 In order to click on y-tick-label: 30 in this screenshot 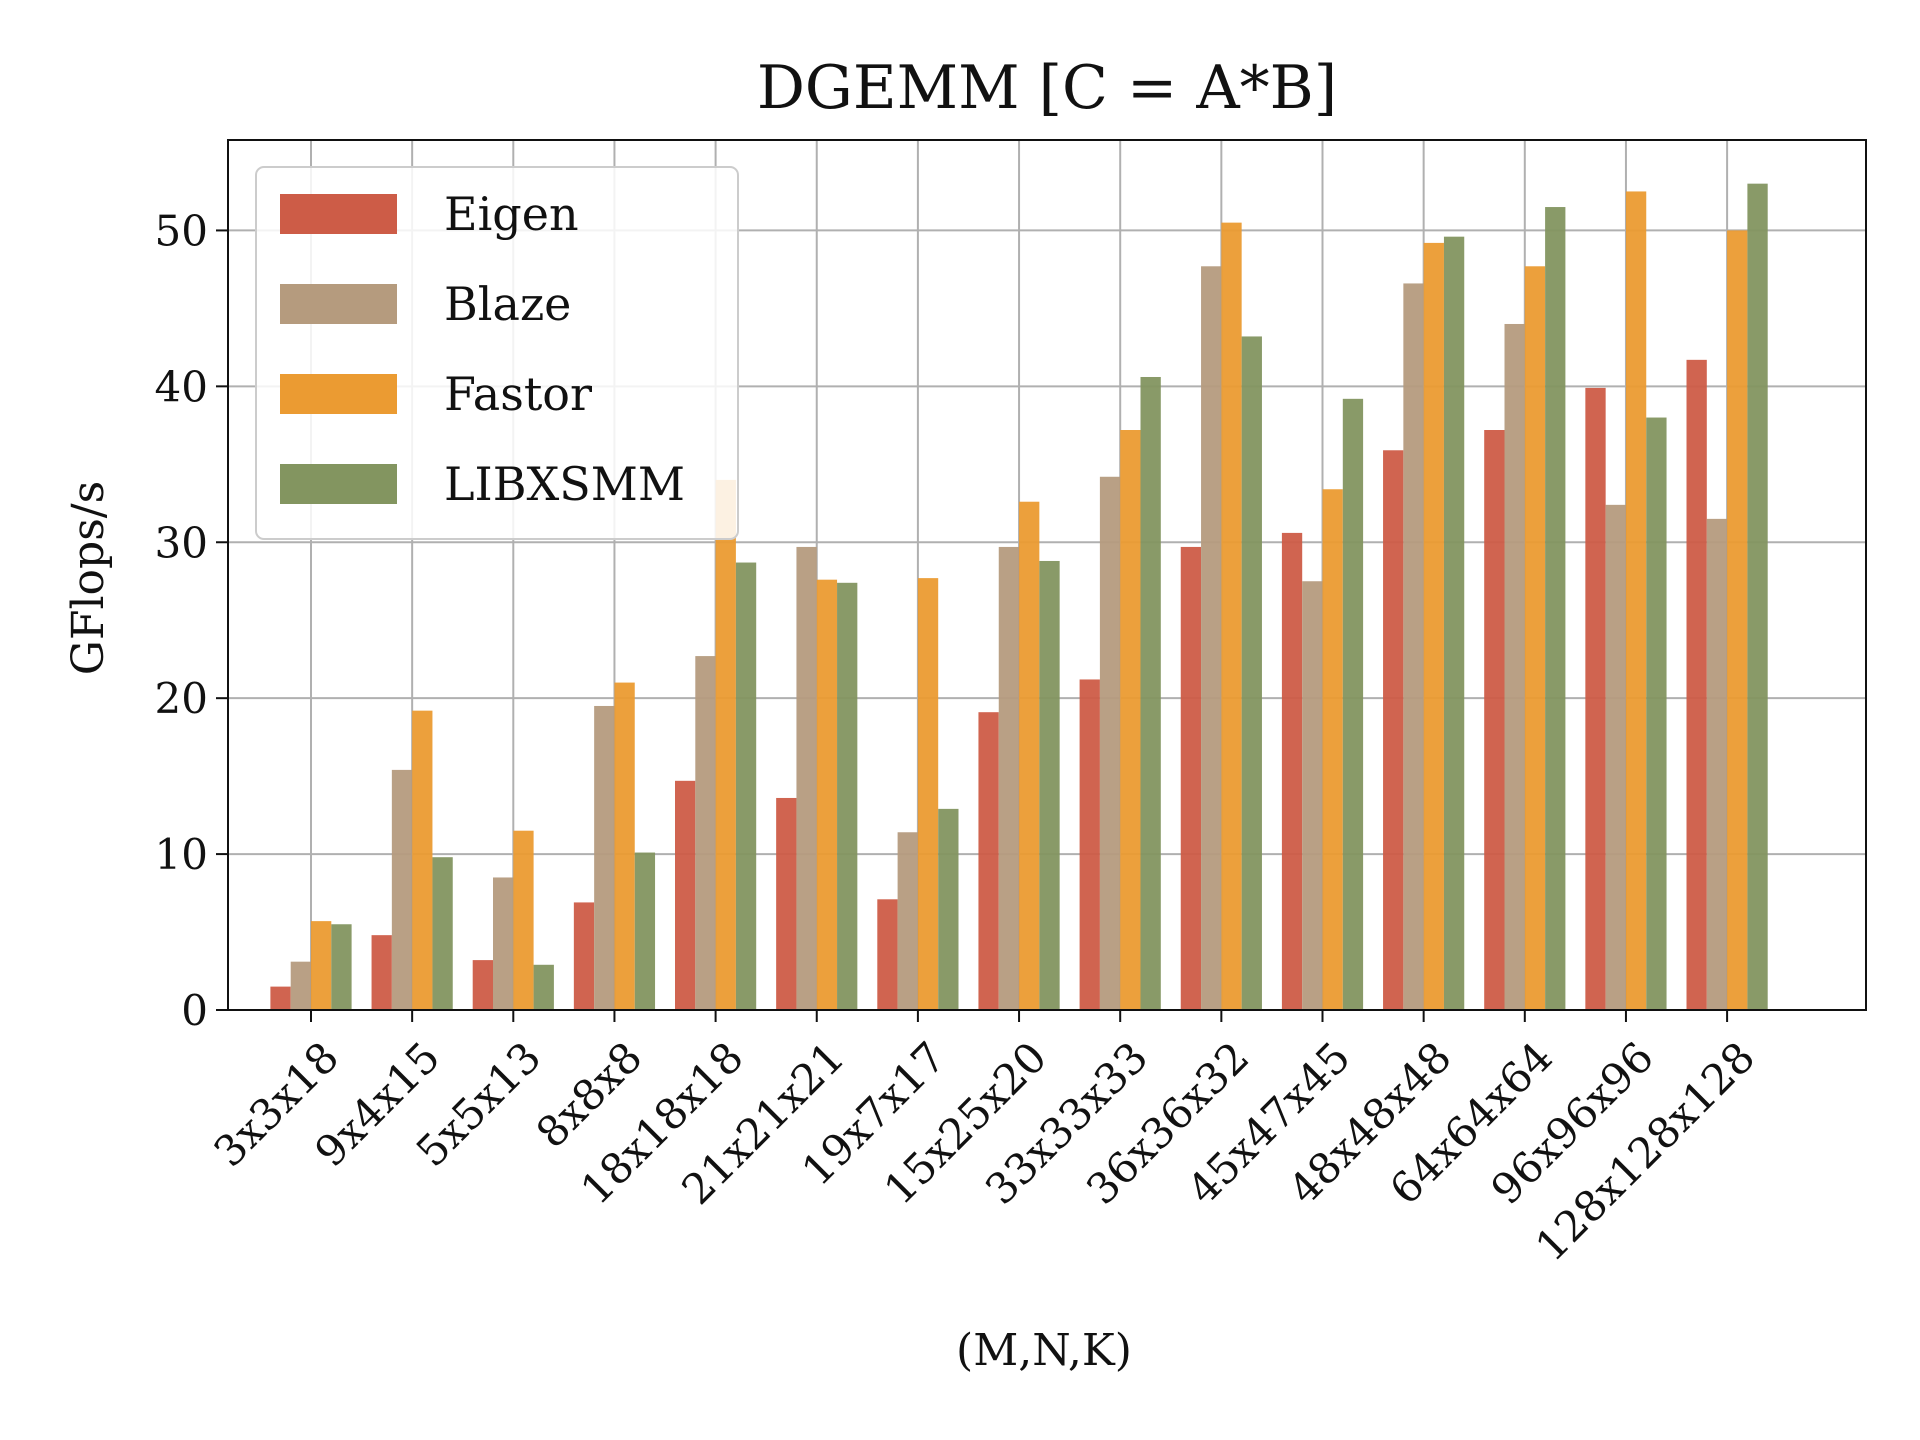, I will do `click(181, 542)`.